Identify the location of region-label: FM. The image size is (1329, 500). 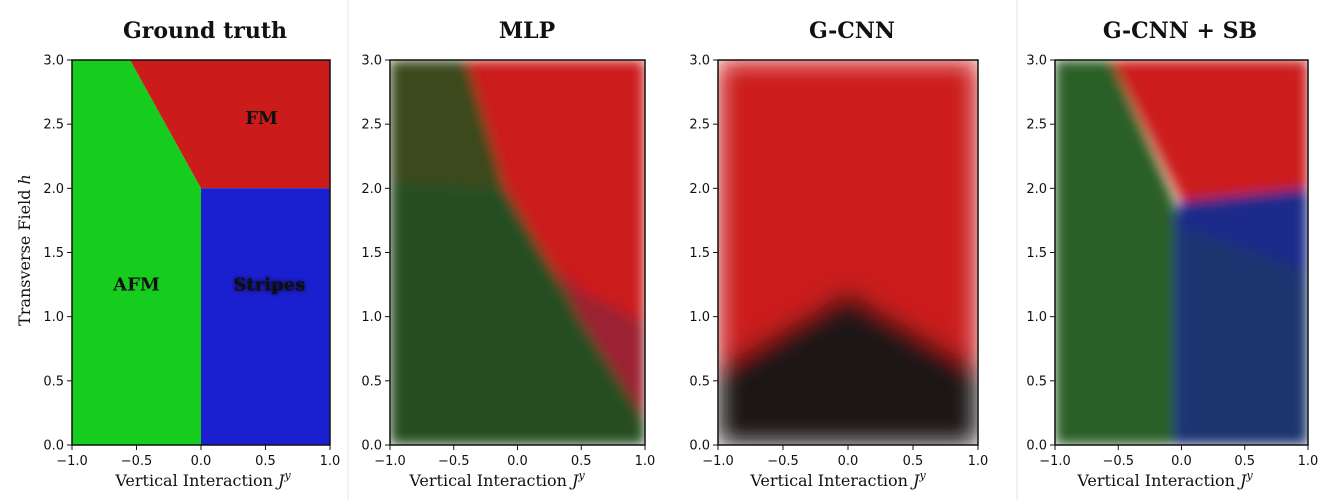
(261, 118).